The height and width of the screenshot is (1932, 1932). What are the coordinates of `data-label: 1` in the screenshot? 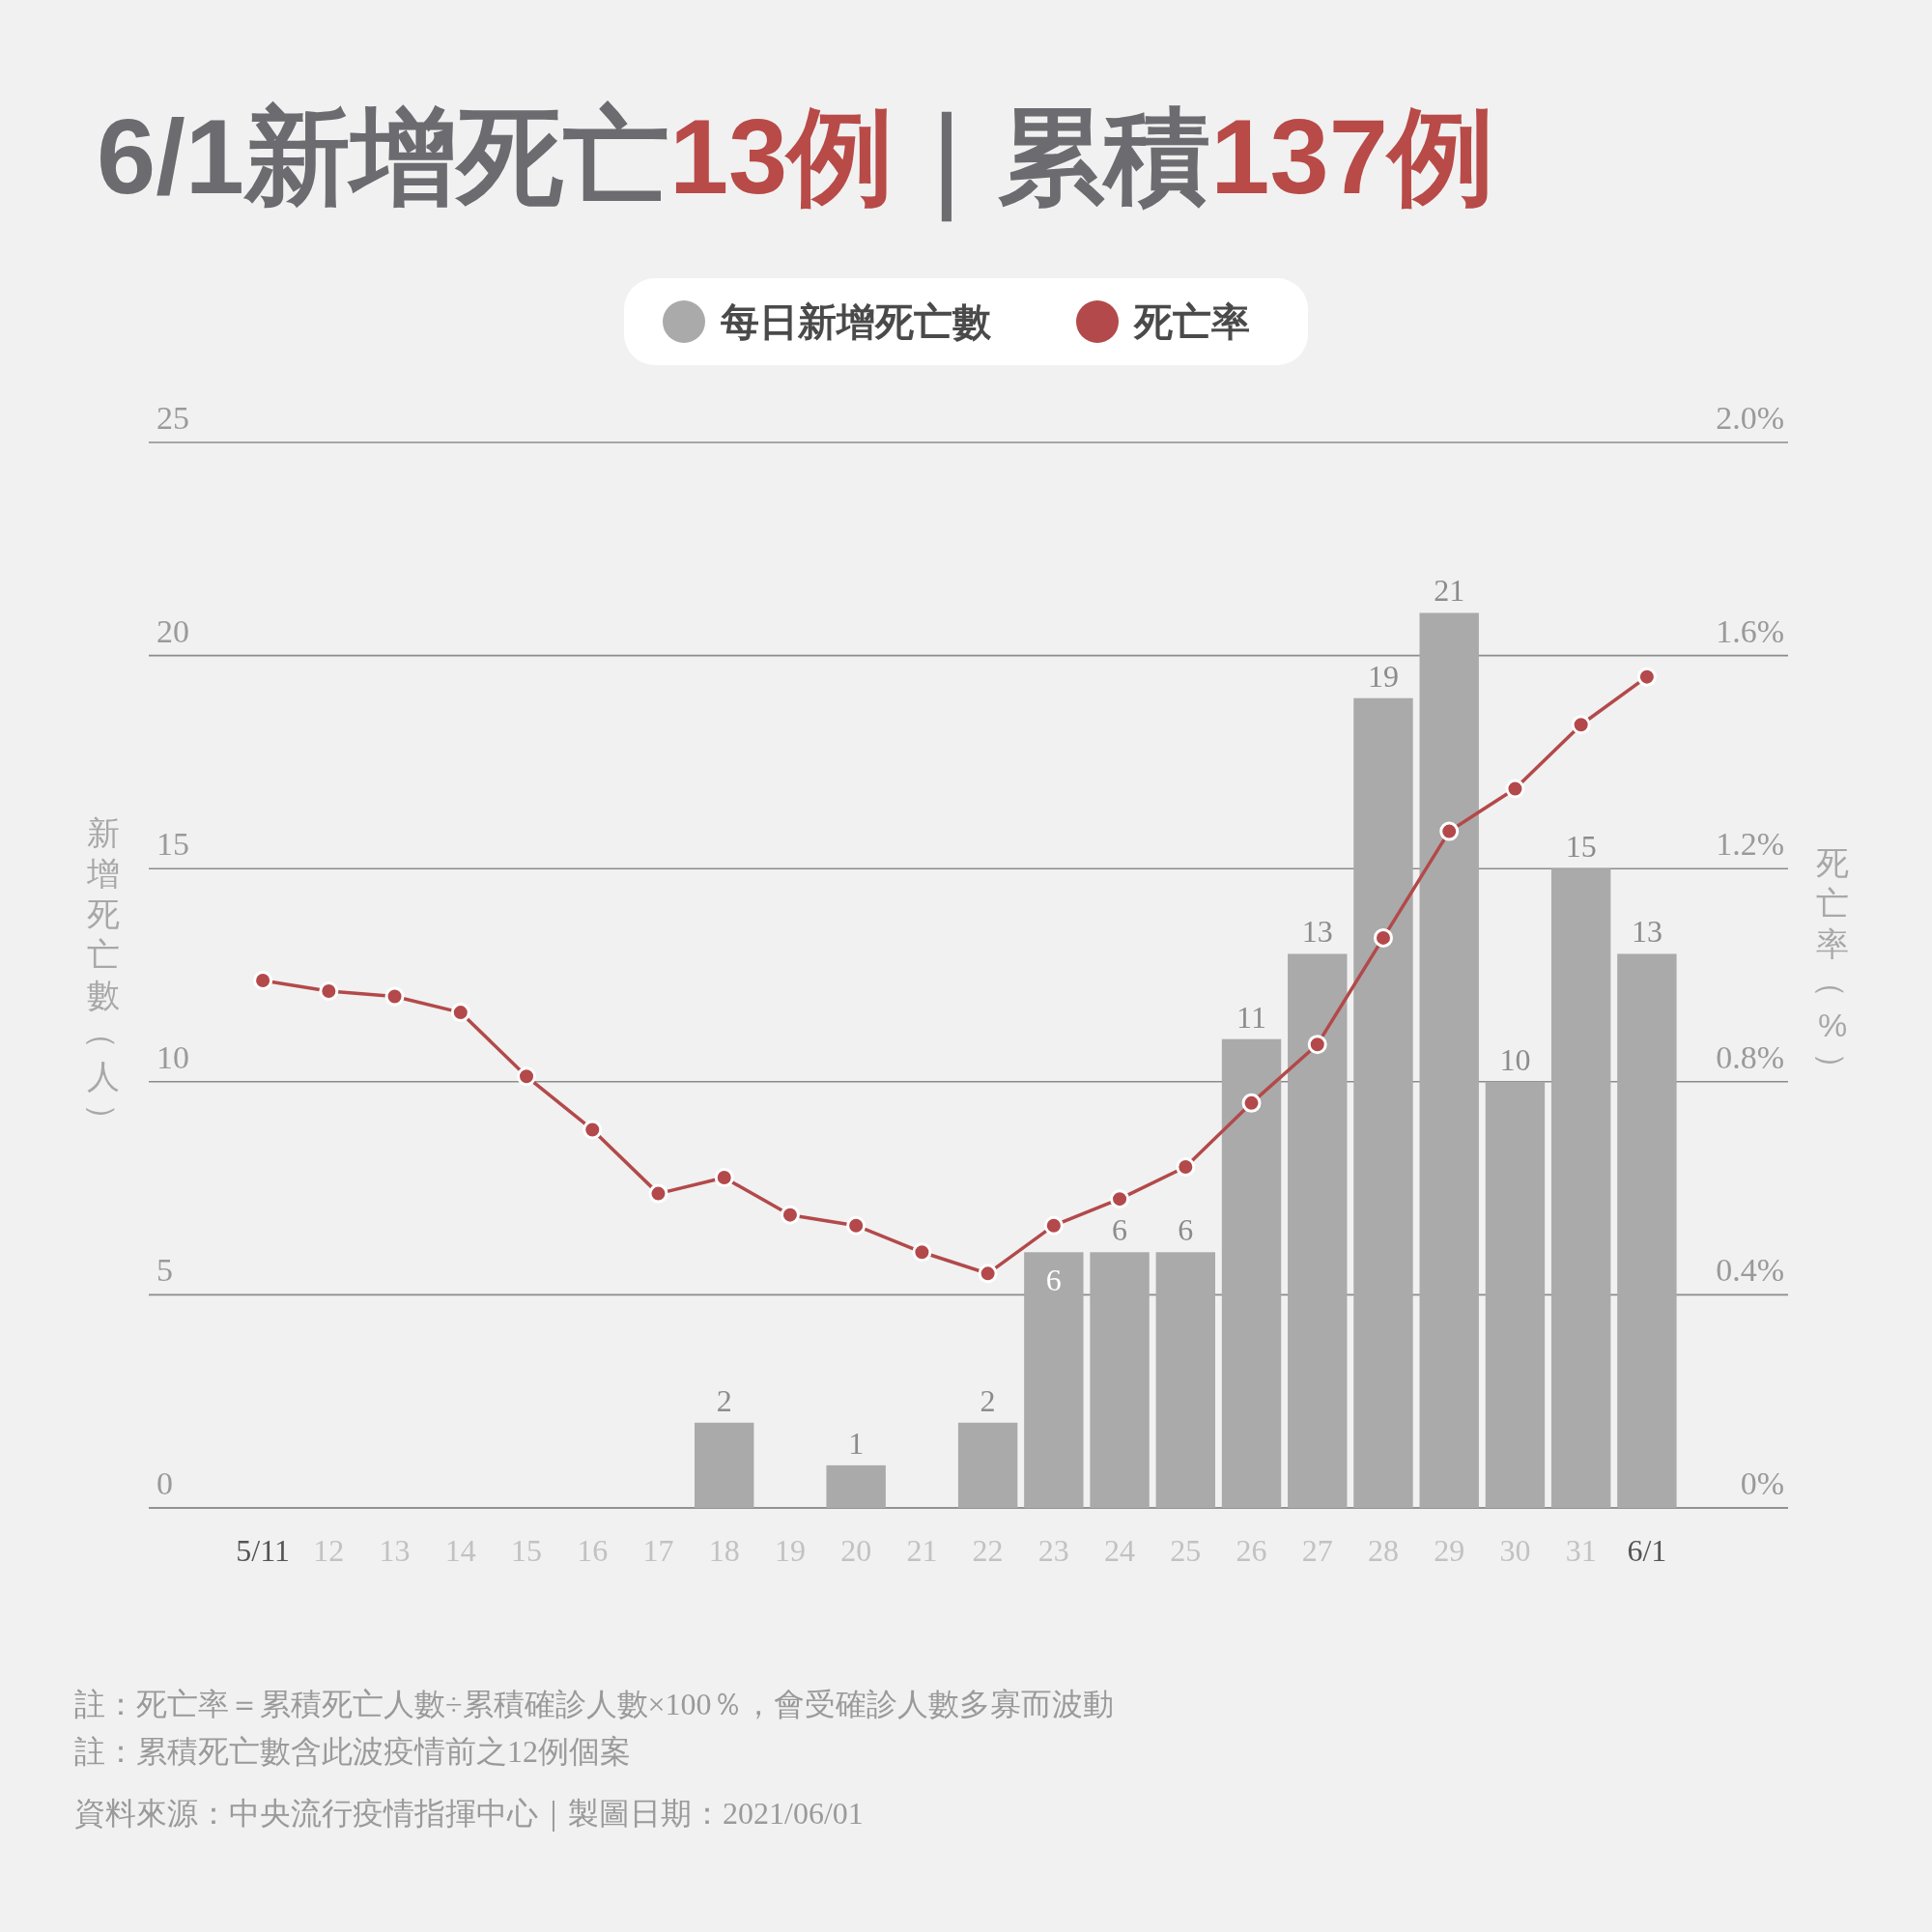 It's located at (856, 1443).